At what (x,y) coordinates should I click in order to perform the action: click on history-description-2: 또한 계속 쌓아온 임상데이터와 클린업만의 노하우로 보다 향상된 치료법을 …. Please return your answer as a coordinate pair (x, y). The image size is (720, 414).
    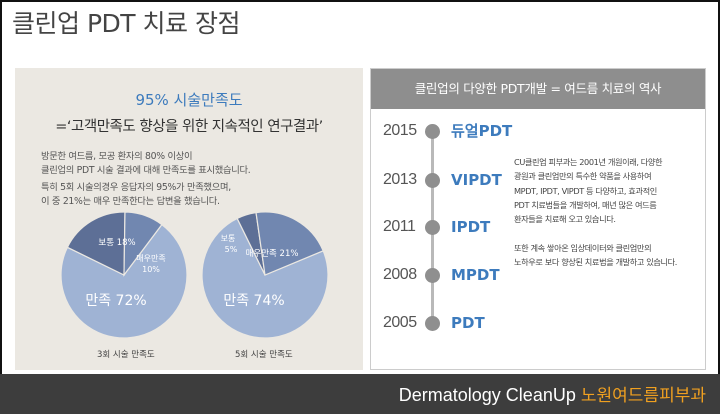
    Looking at the image, I should click on (605, 255).